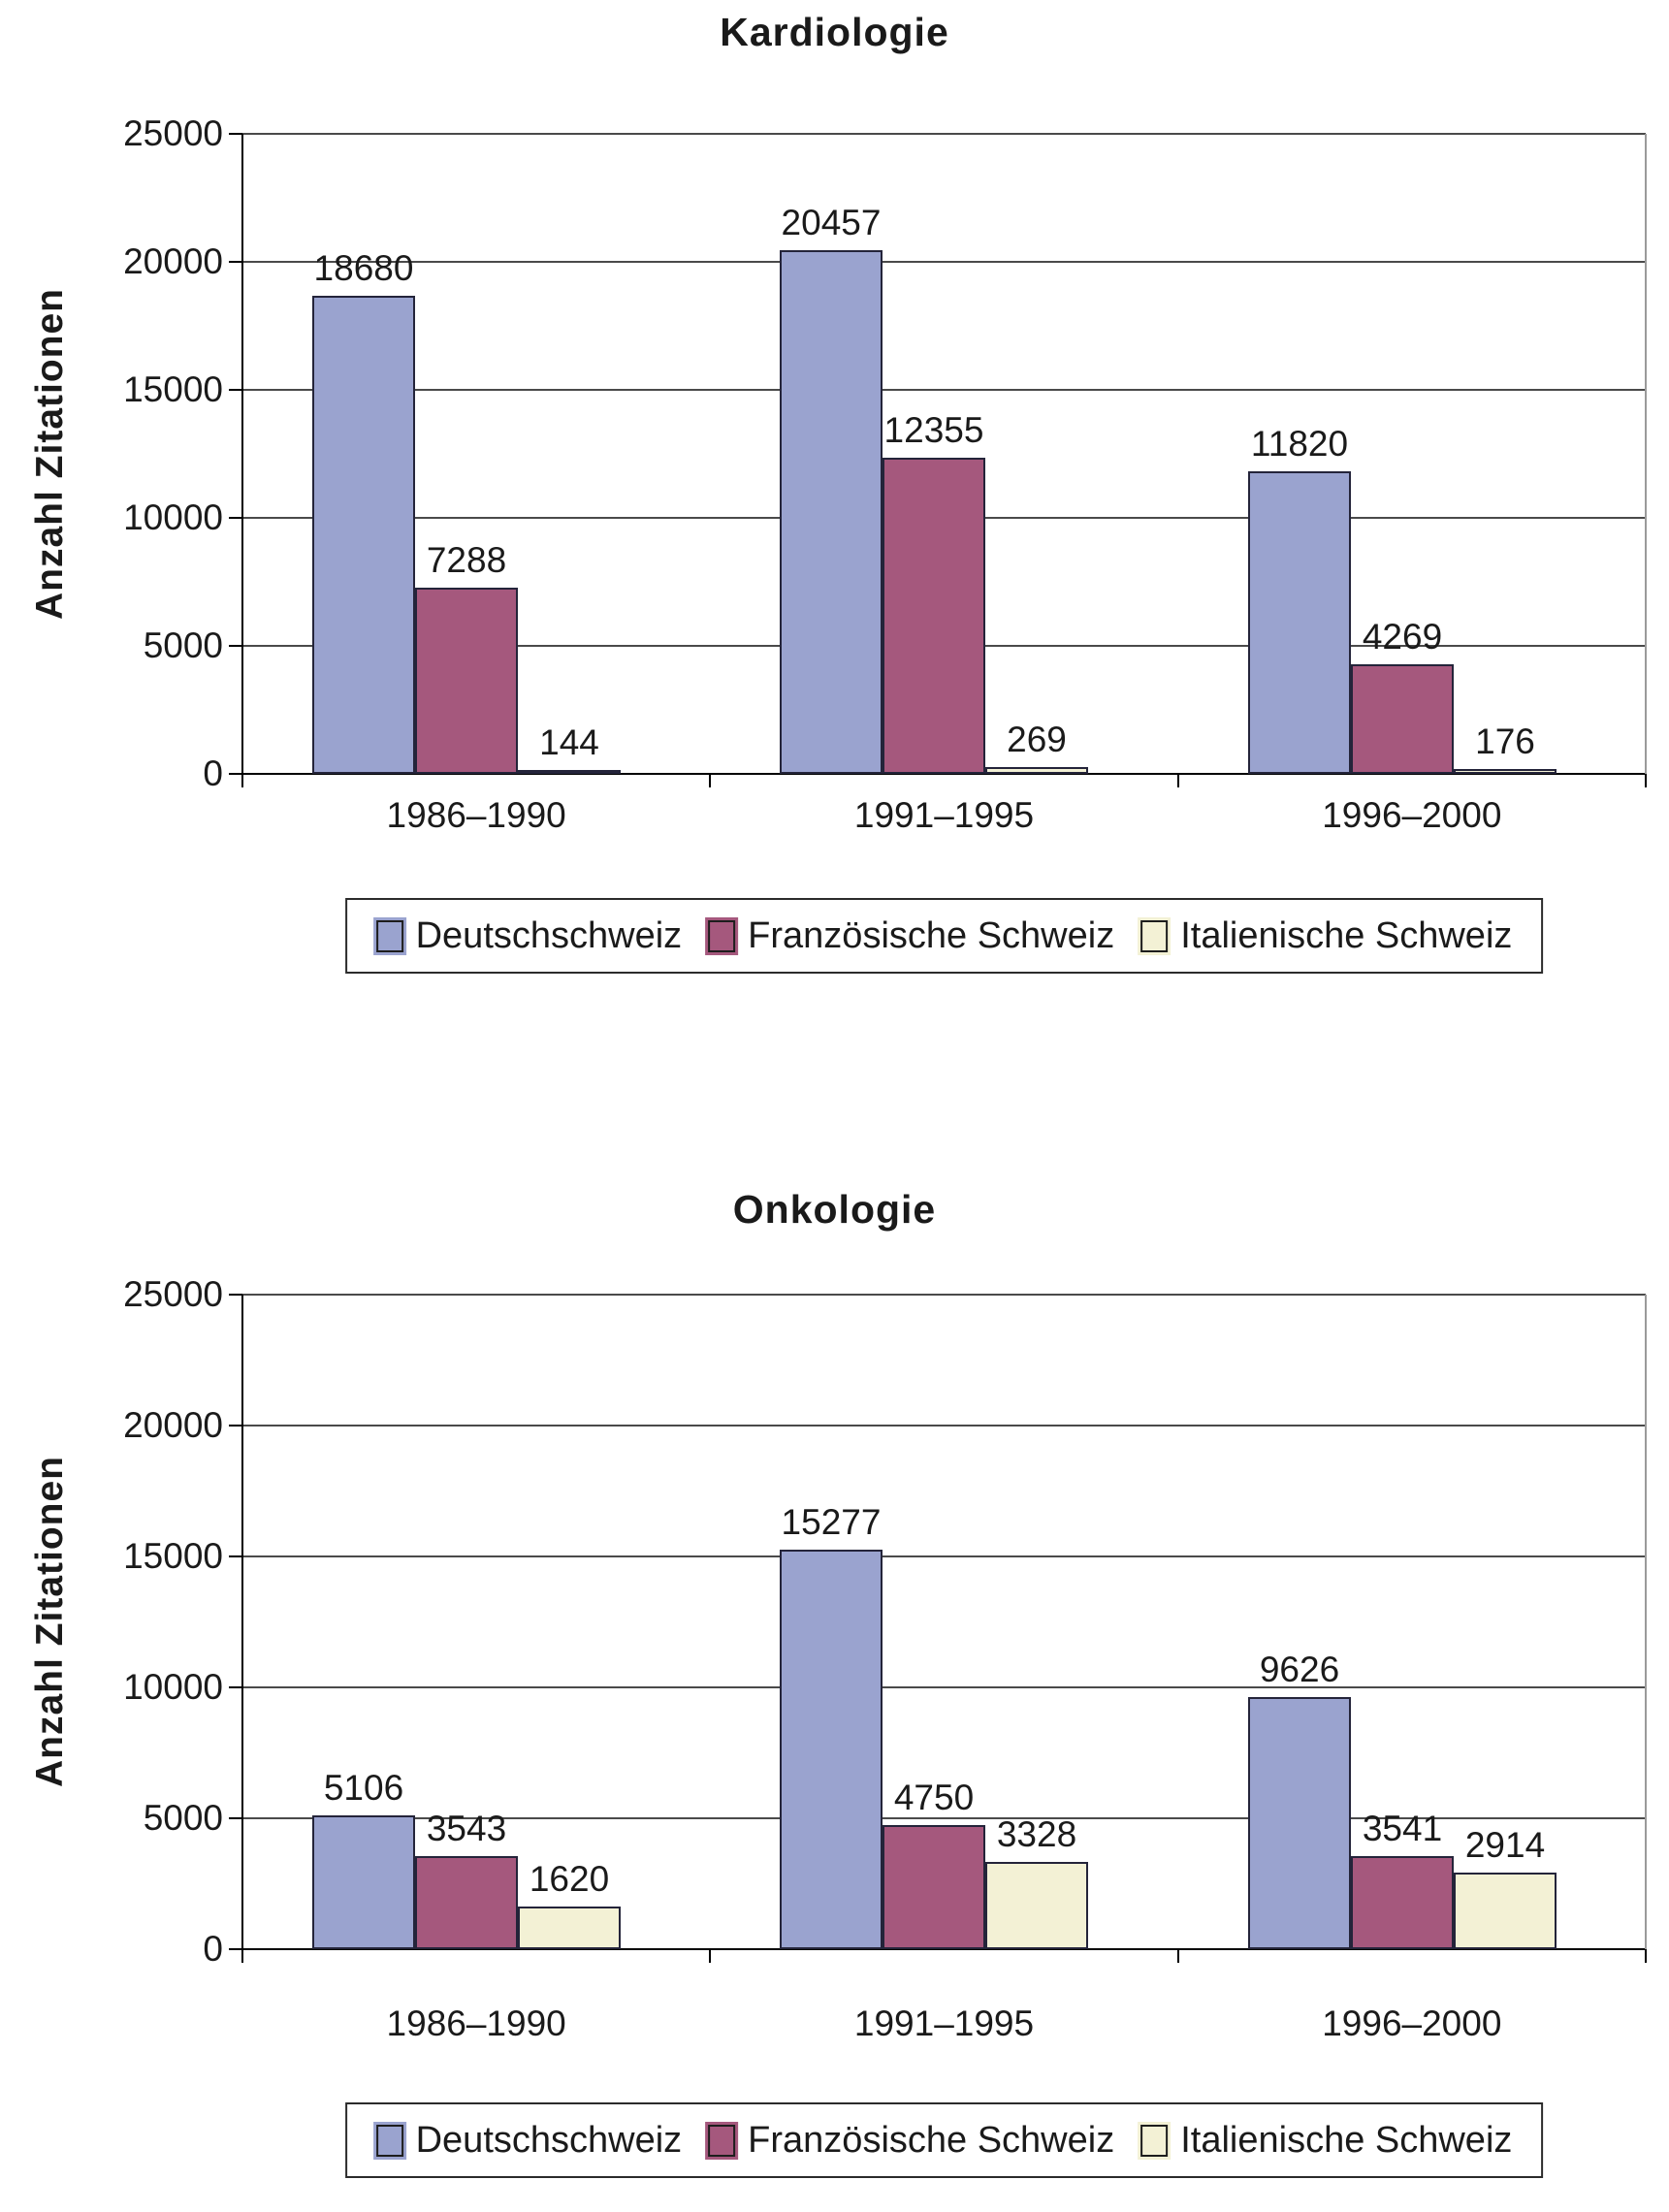 Image resolution: width=1669 pixels, height=2212 pixels. What do you see at coordinates (1299, 1669) in the screenshot?
I see `bar-value-label: 9626` at bounding box center [1299, 1669].